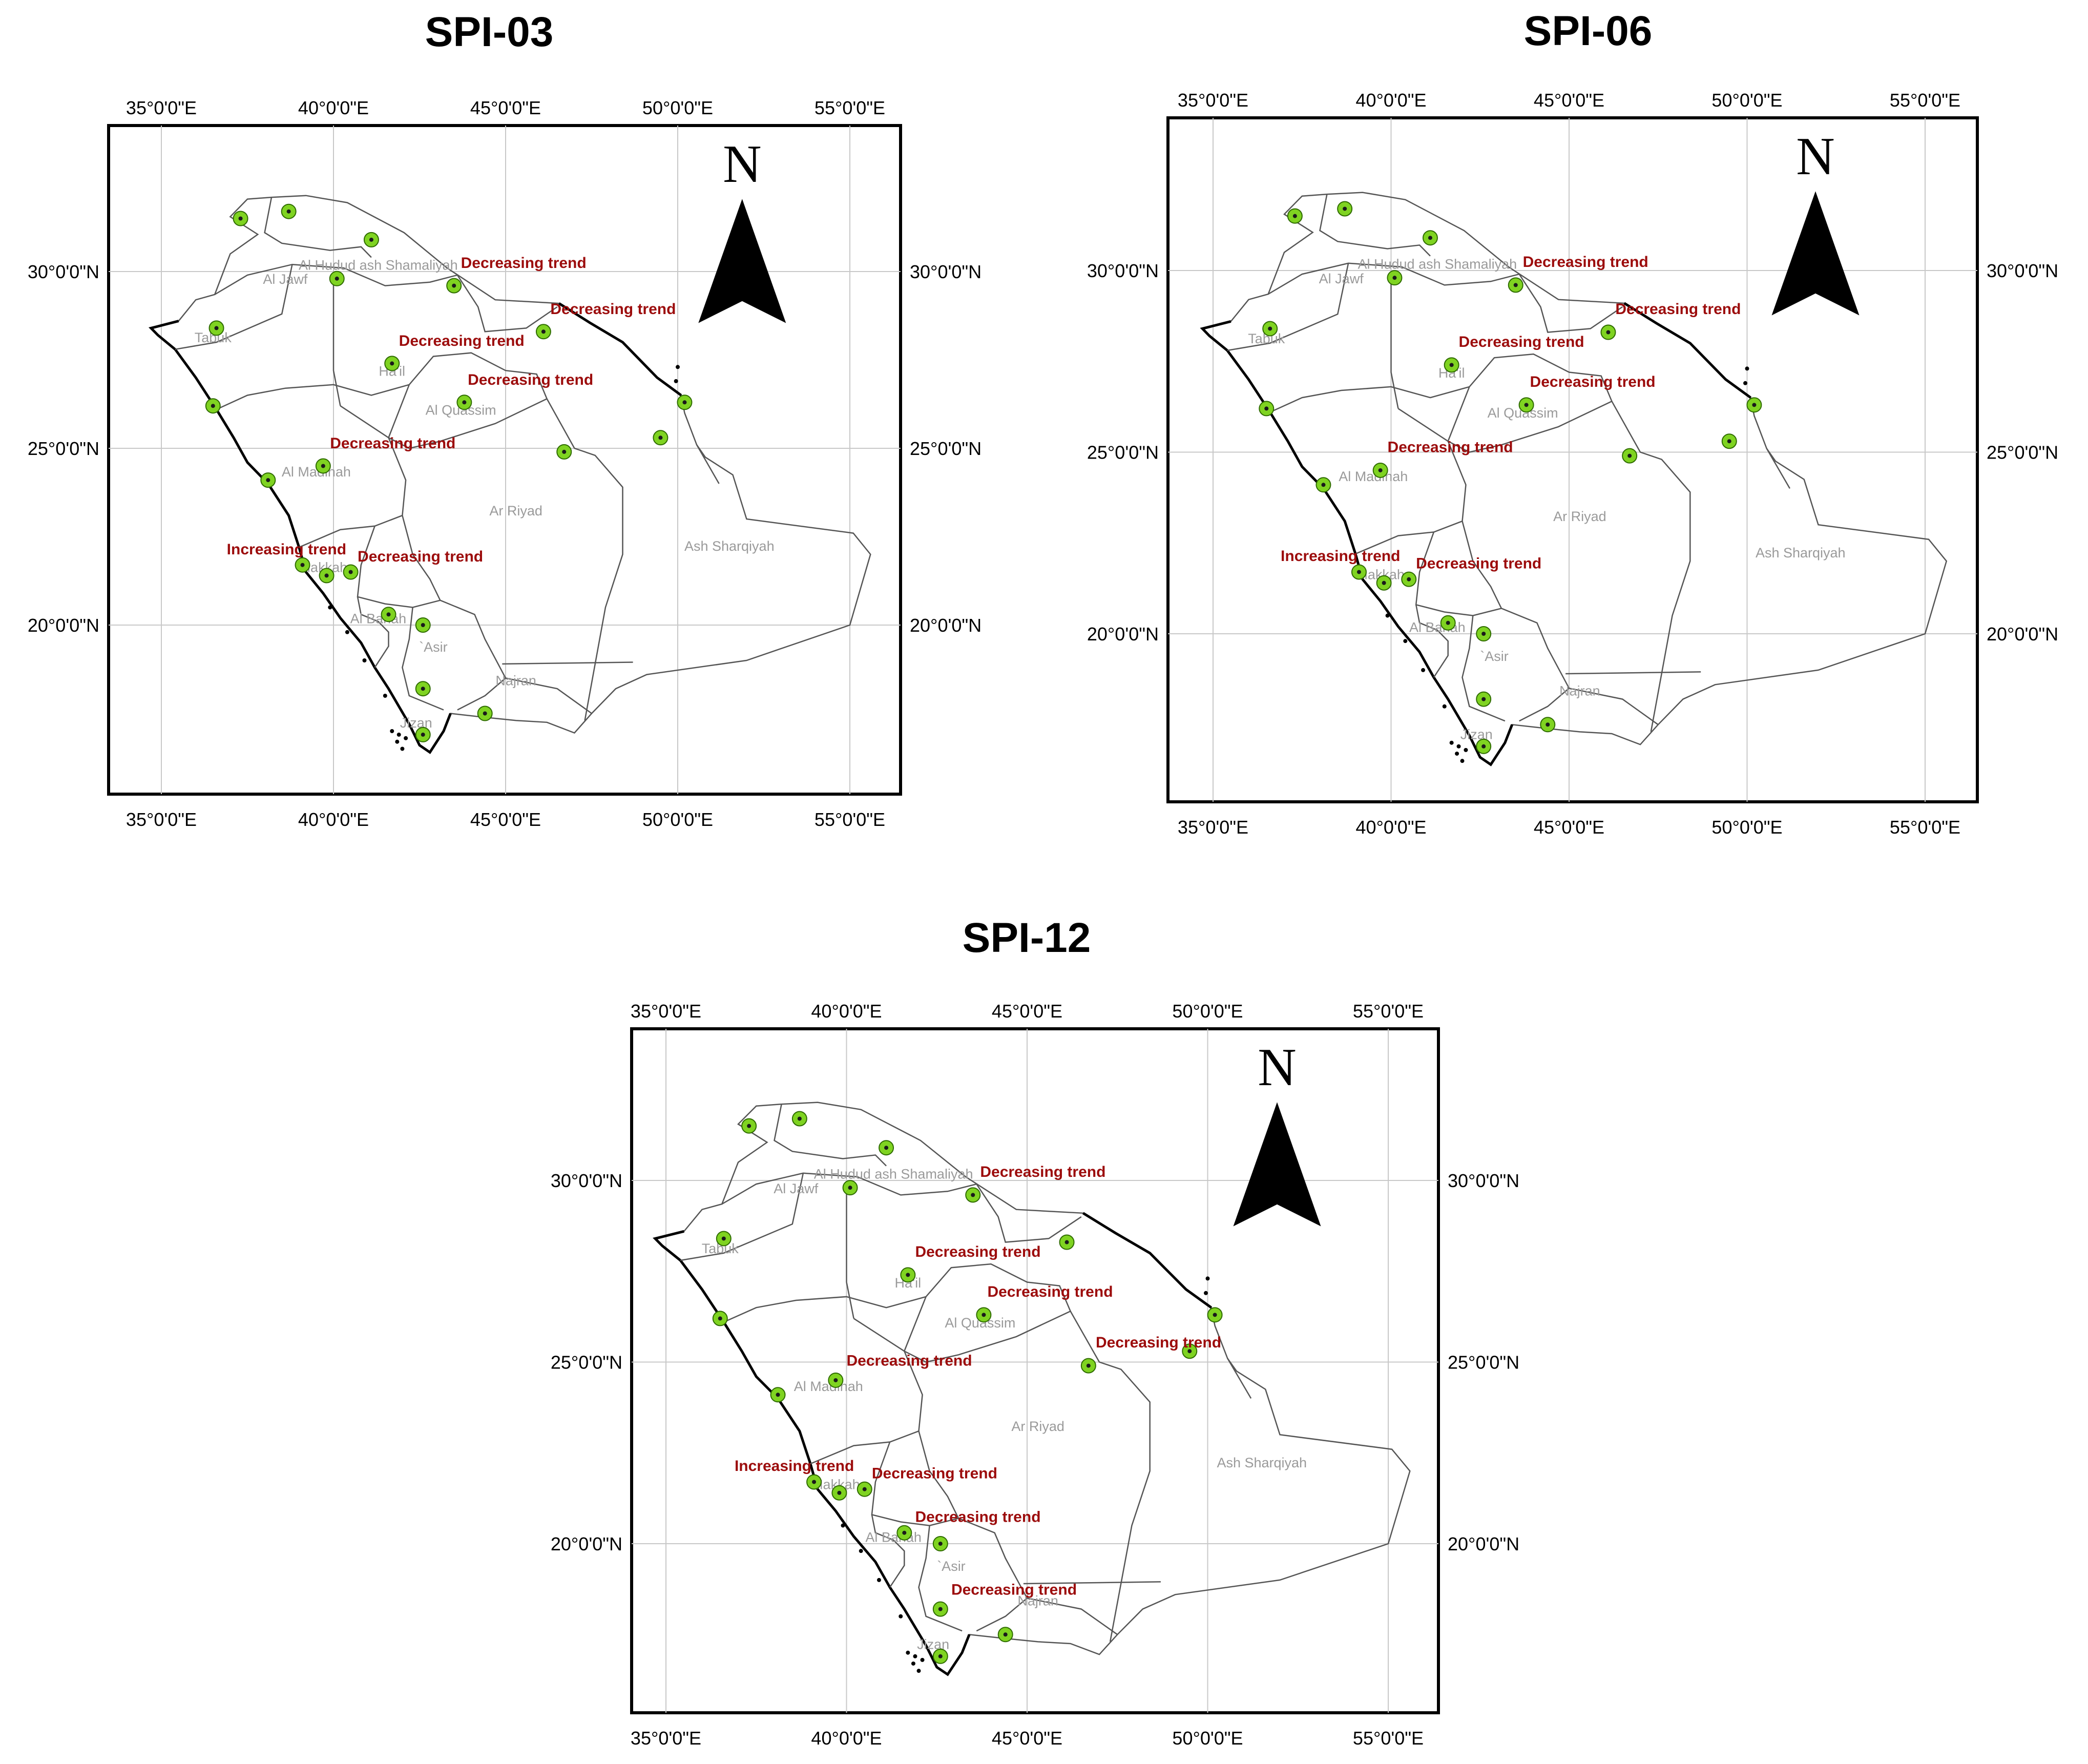 Image resolution: width=2088 pixels, height=1764 pixels. Describe the element at coordinates (666, 1011) in the screenshot. I see `longitude-label-top: 35°0'0"E` at that location.